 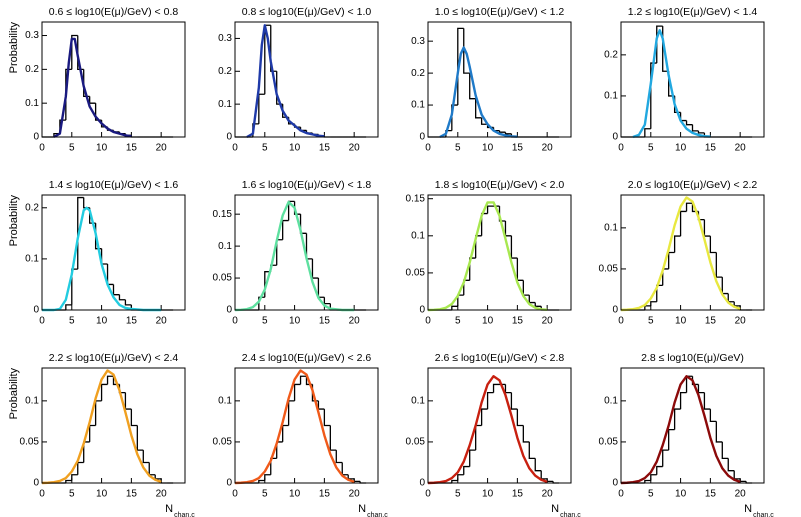 What do you see at coordinates (307, 185) in the screenshot?
I see `panel-title: 1.6 ≤ log10(E(μ)/GeV) < 1.8` at bounding box center [307, 185].